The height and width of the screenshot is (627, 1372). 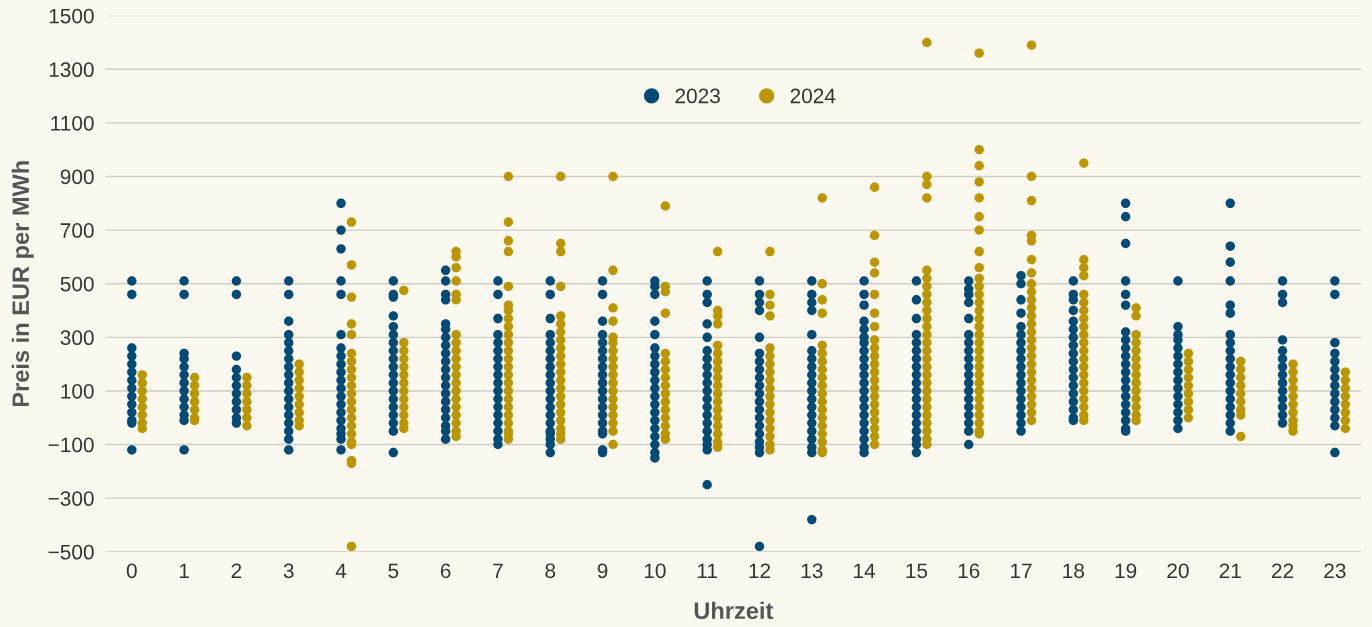 What do you see at coordinates (71, 70) in the screenshot?
I see `y-tick-label: 1300` at bounding box center [71, 70].